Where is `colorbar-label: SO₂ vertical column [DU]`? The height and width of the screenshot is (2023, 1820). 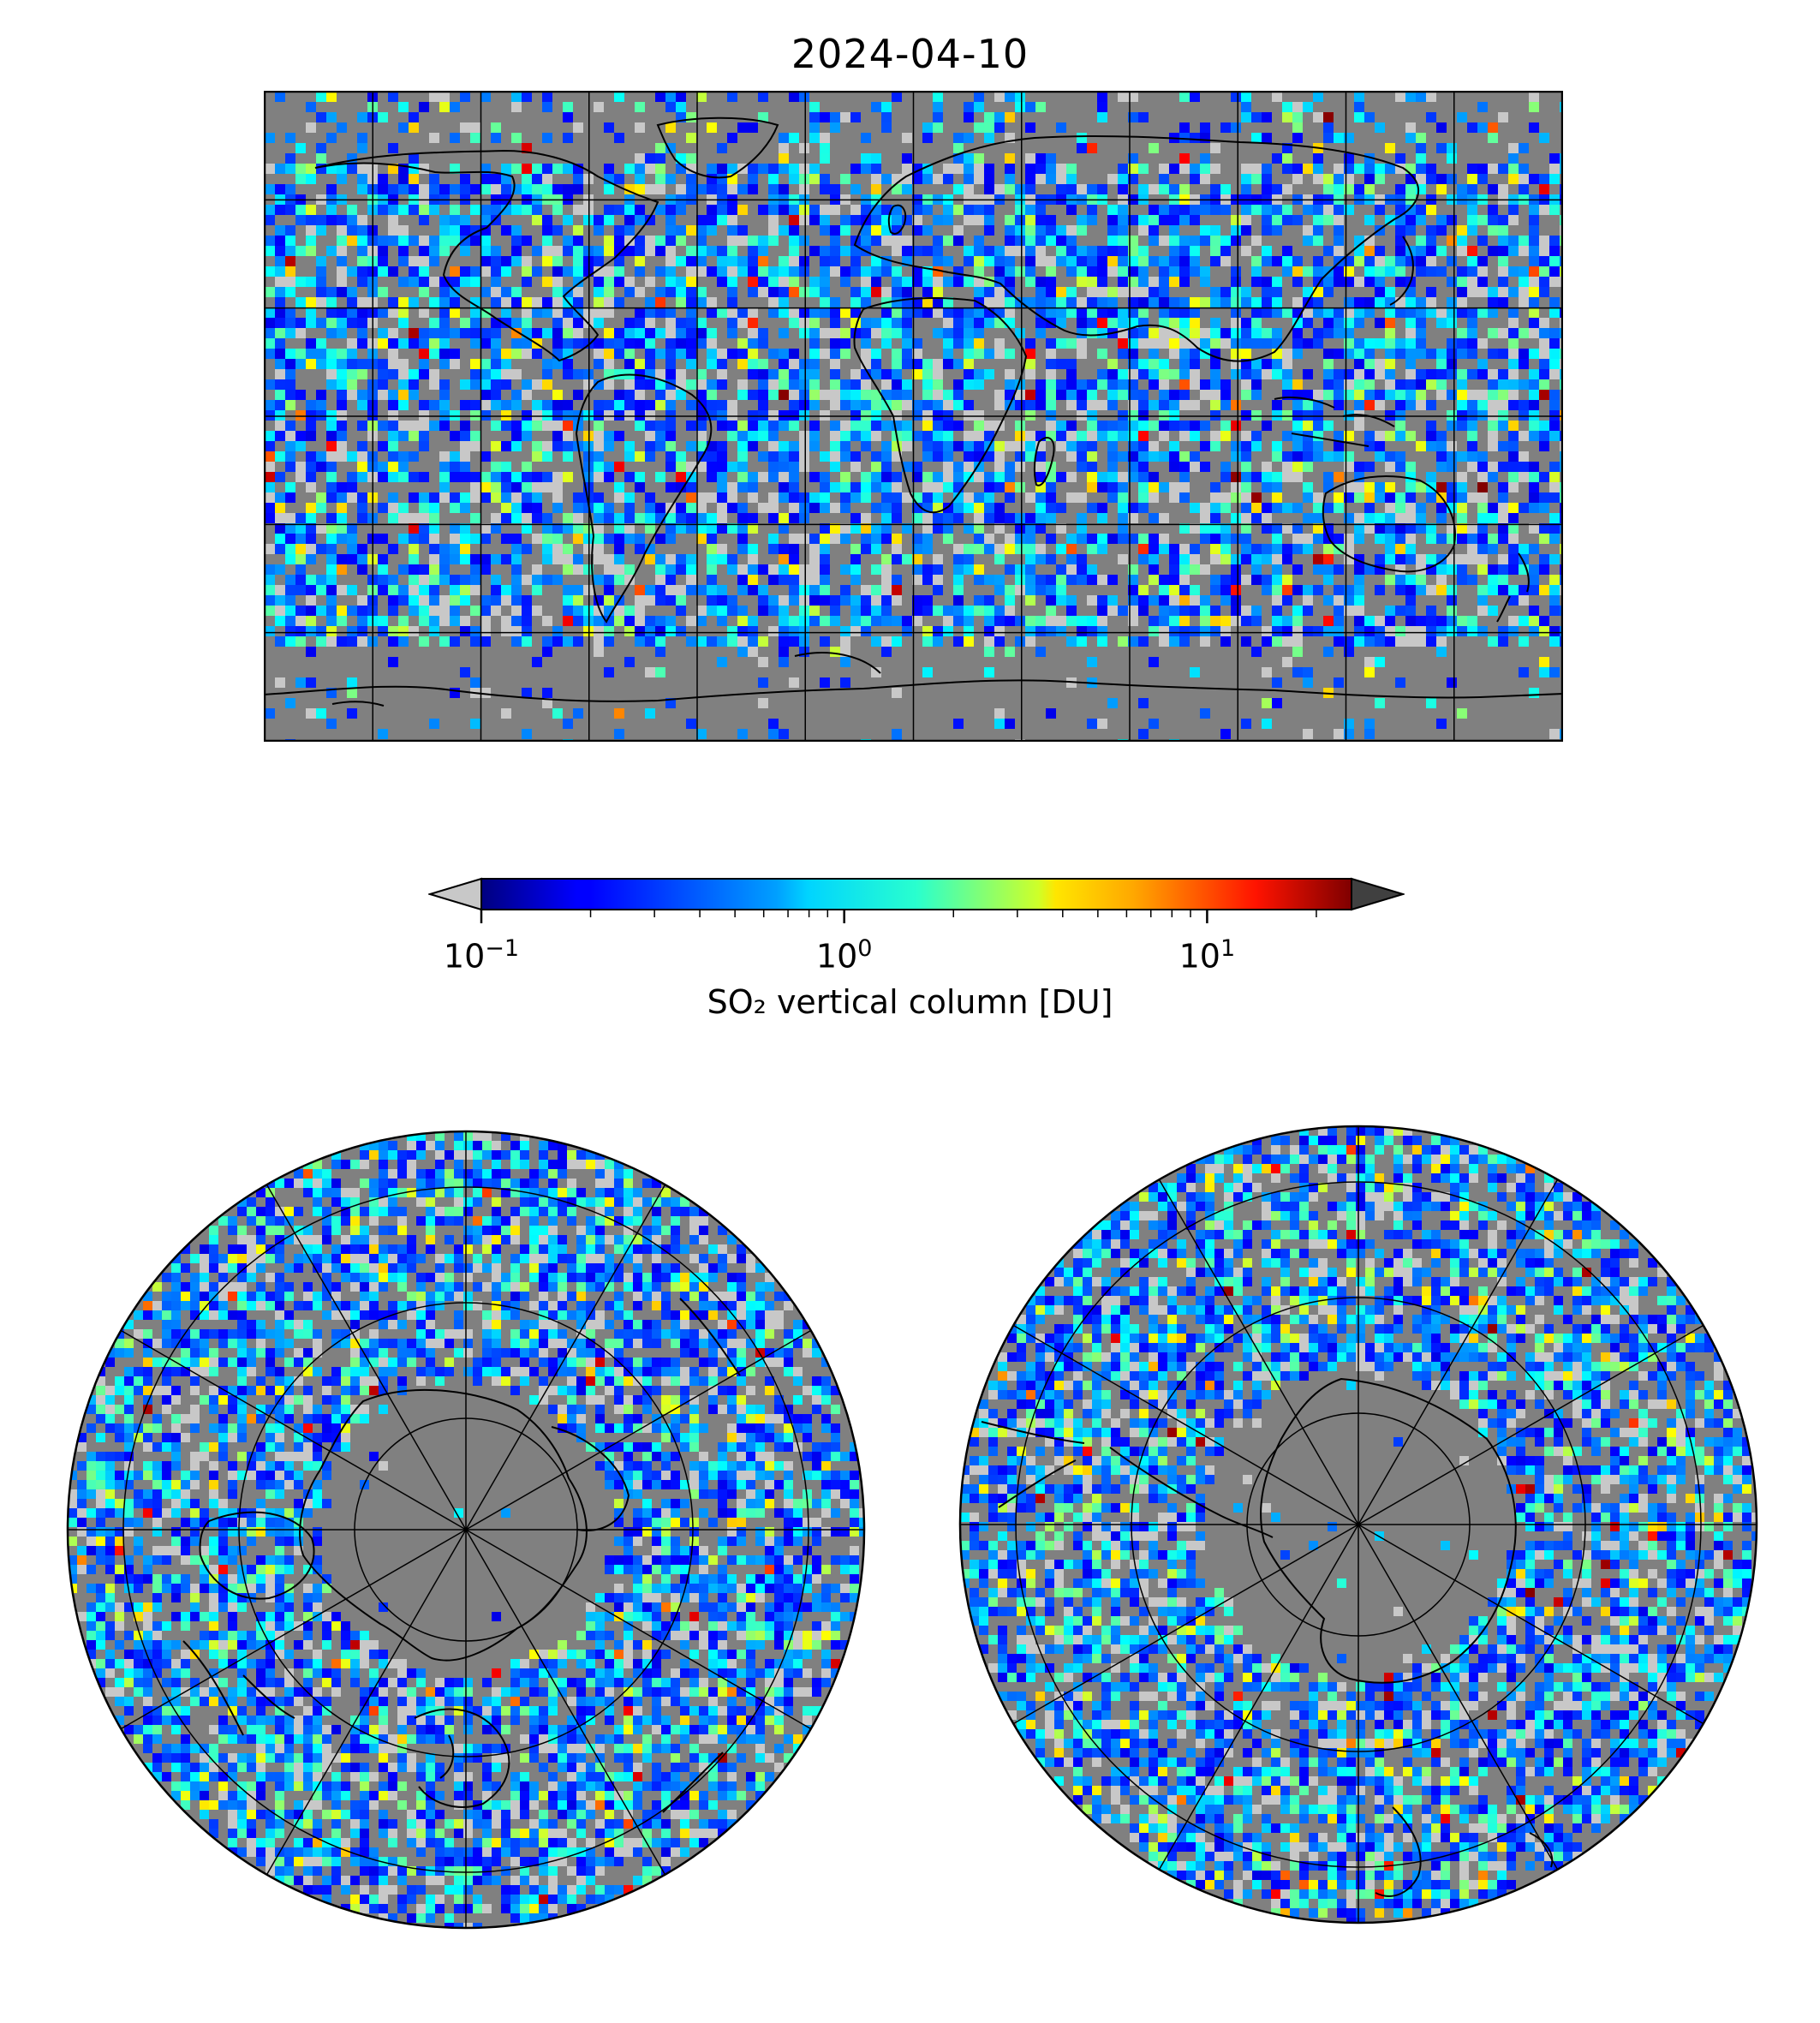
colorbar-label: SO₂ vertical column [DU] is located at coordinates (910, 1002).